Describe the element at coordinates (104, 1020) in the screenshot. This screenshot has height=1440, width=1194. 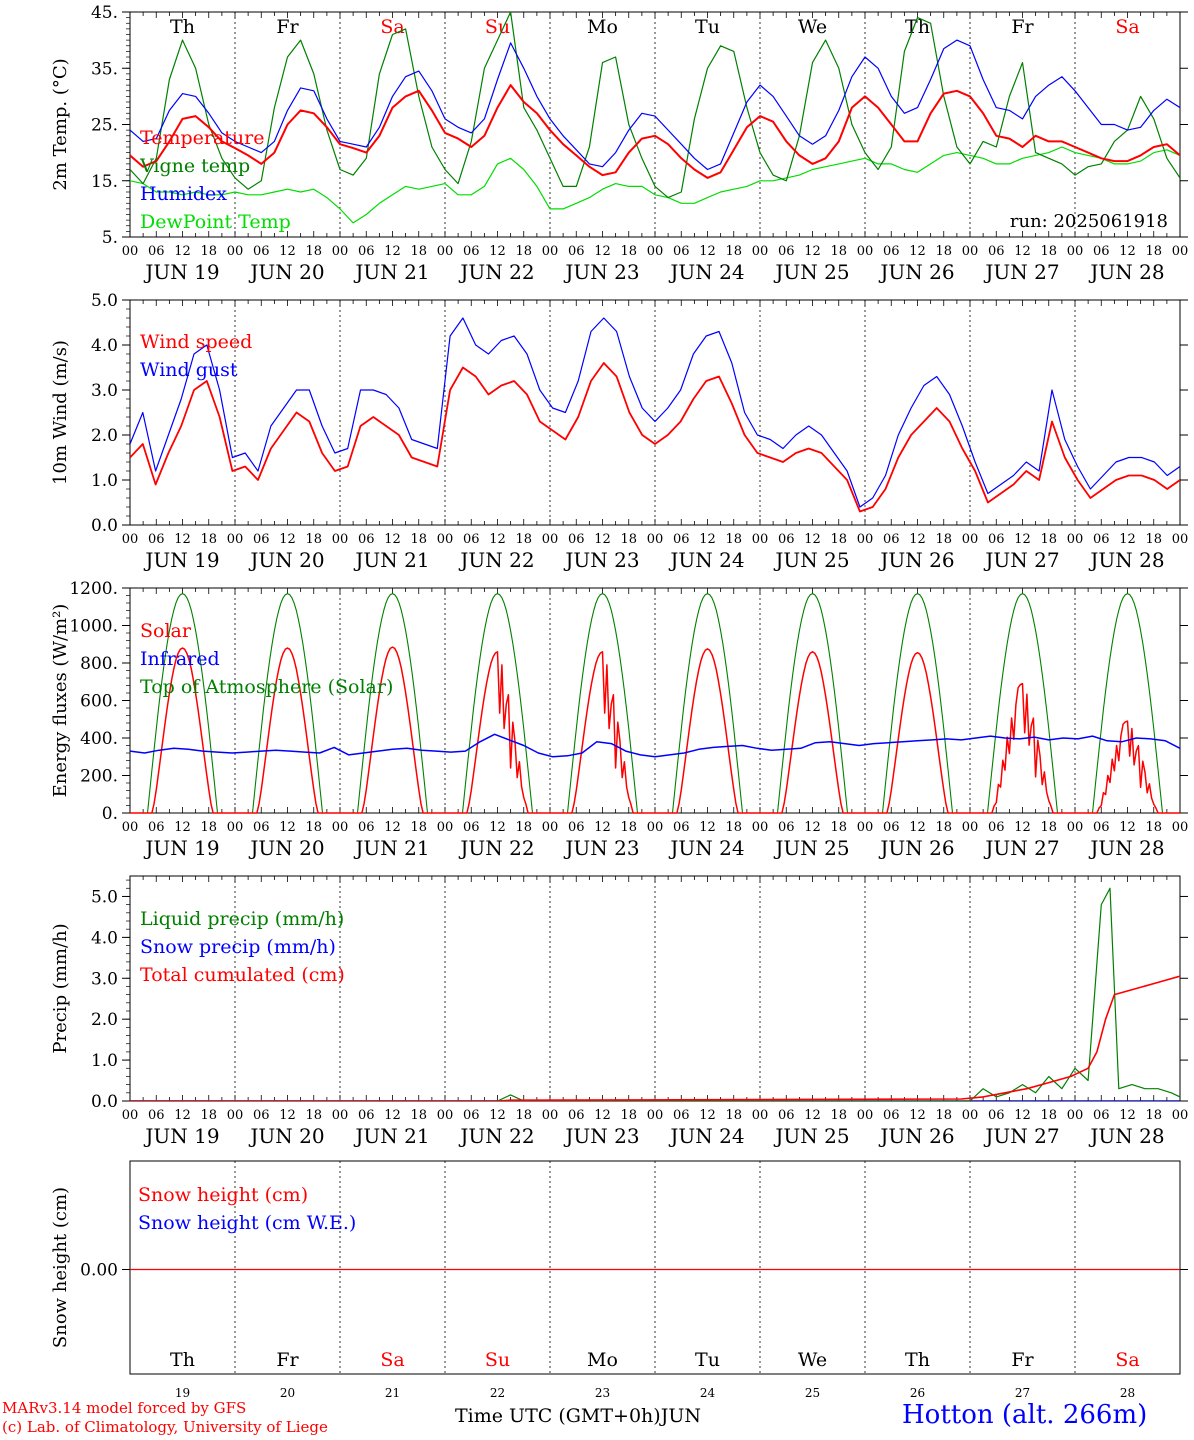
I see `y-tick-label: 2.0` at that location.